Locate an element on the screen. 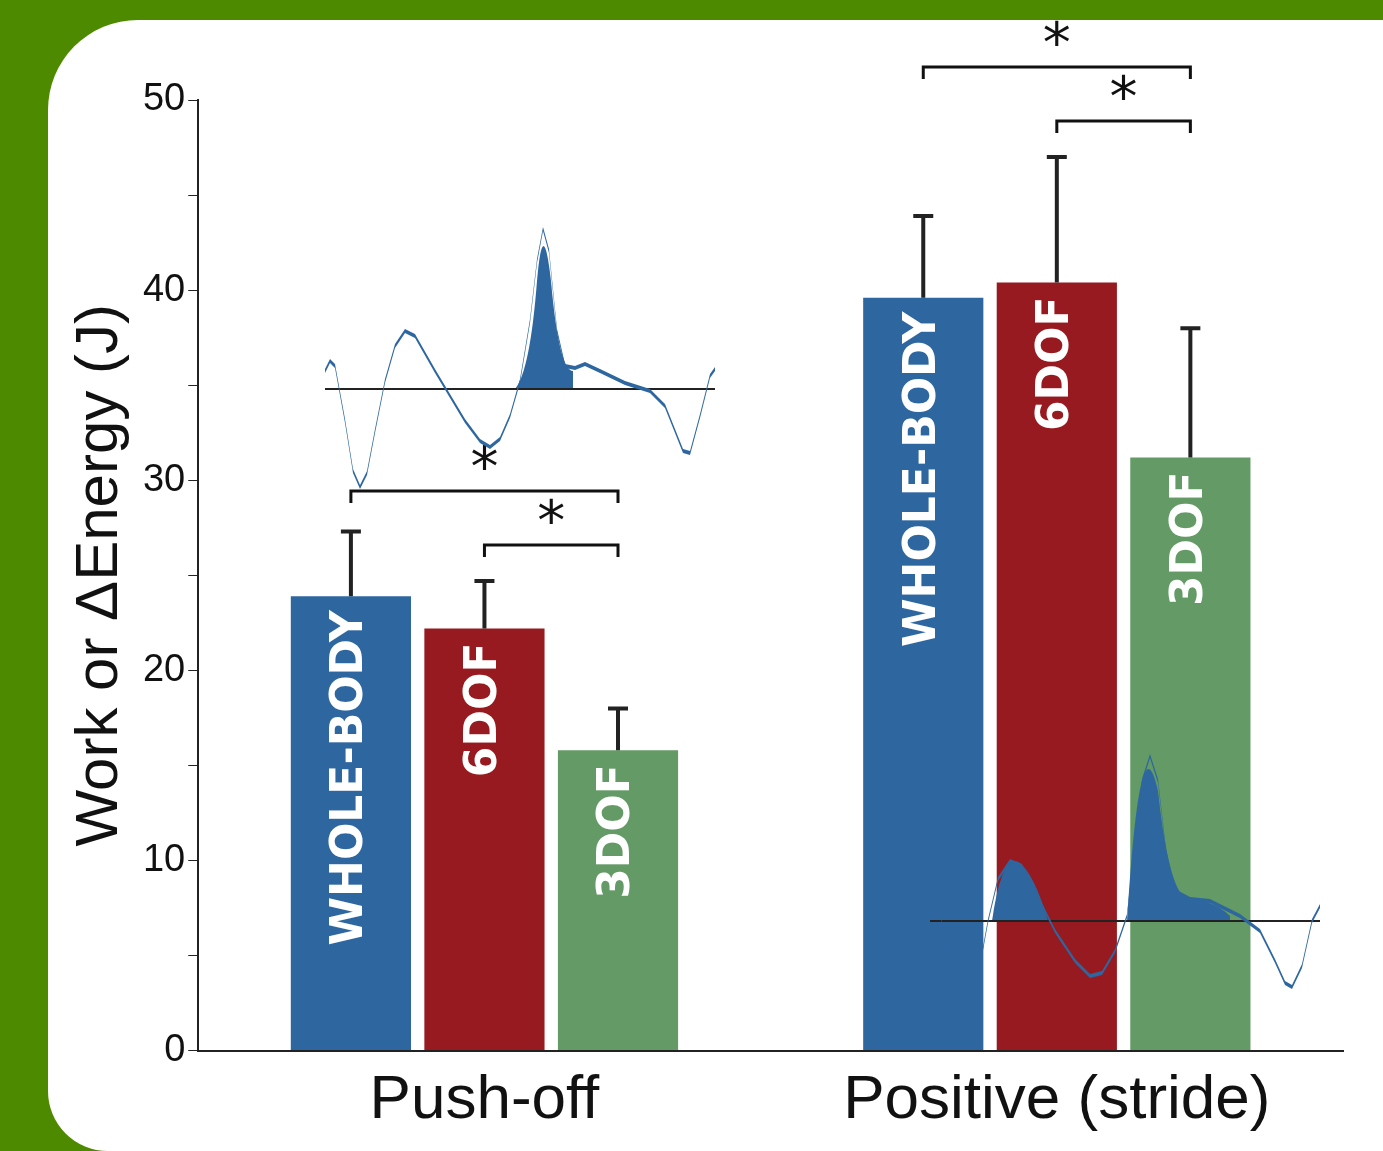 The image size is (1383, 1151). series-label: 3DOF is located at coordinates (614, 831).